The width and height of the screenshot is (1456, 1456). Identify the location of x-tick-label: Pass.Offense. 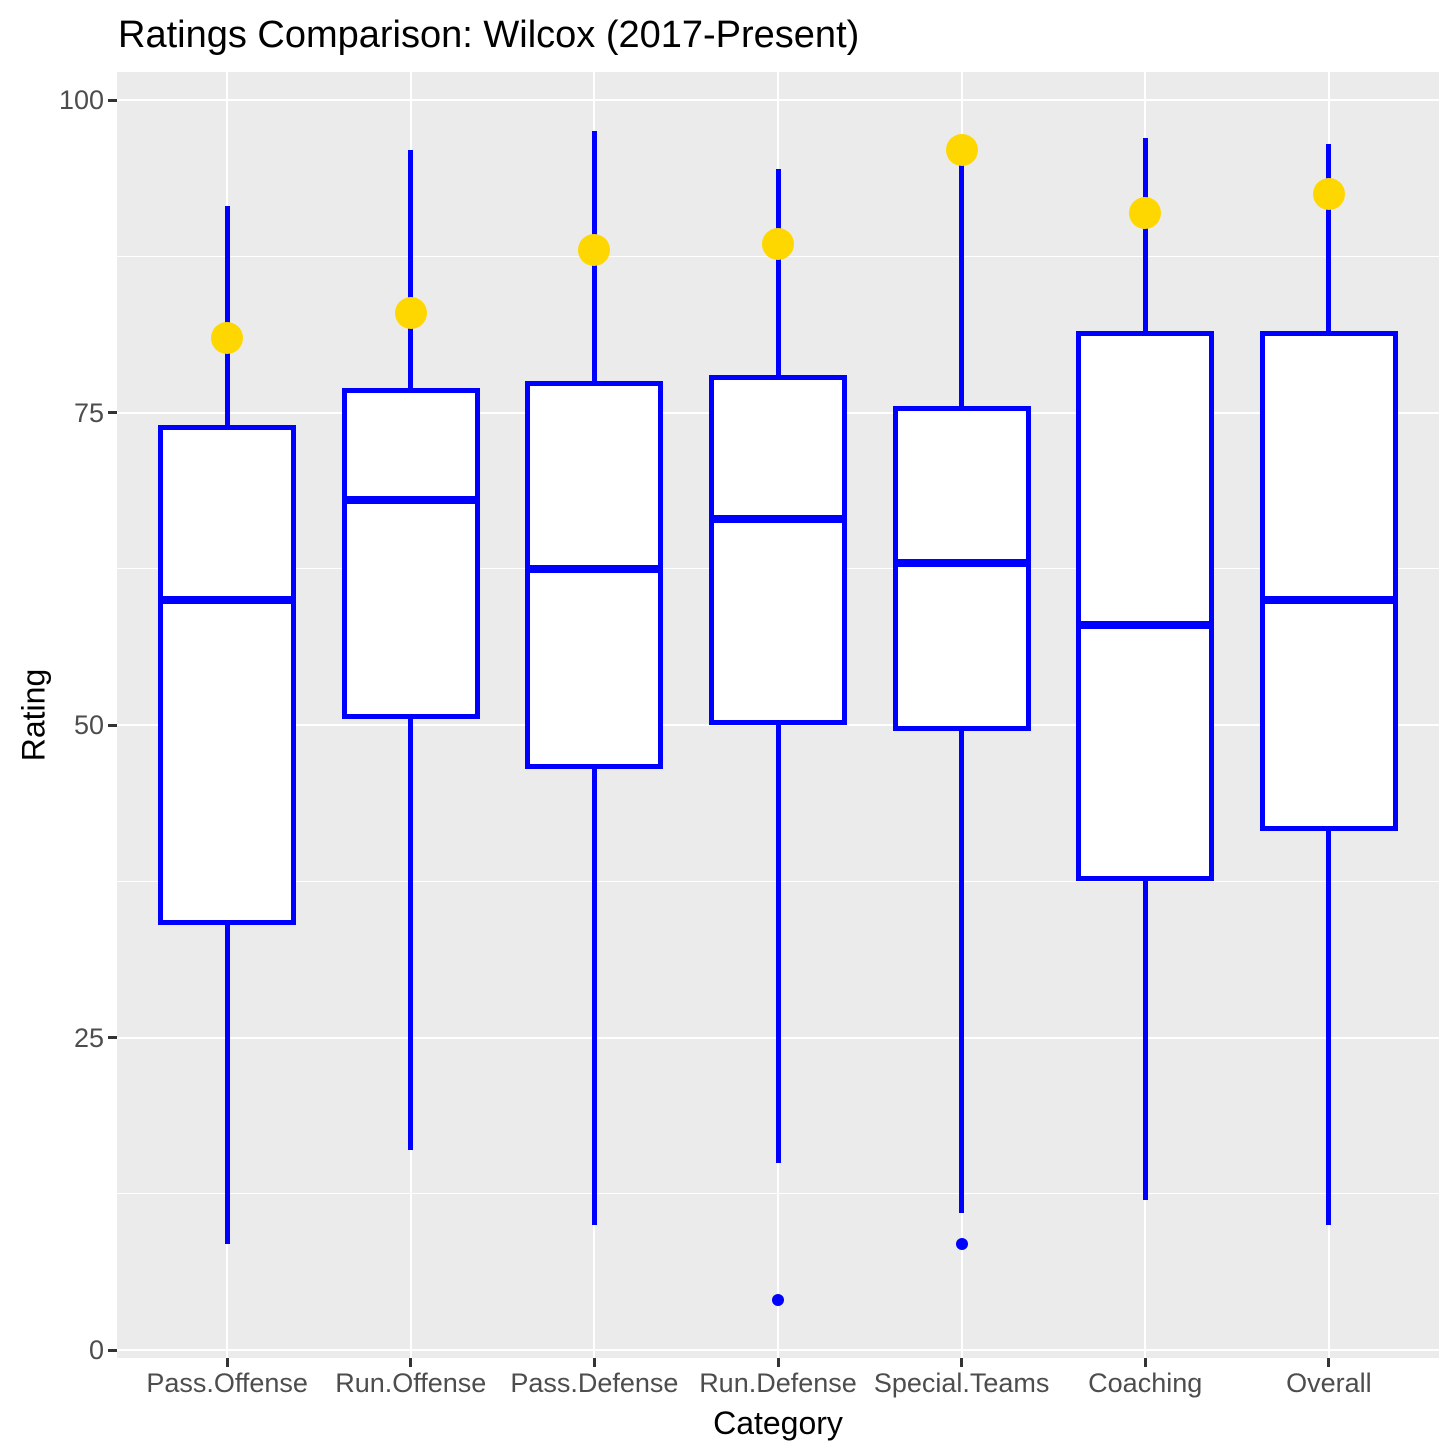
(227, 1383).